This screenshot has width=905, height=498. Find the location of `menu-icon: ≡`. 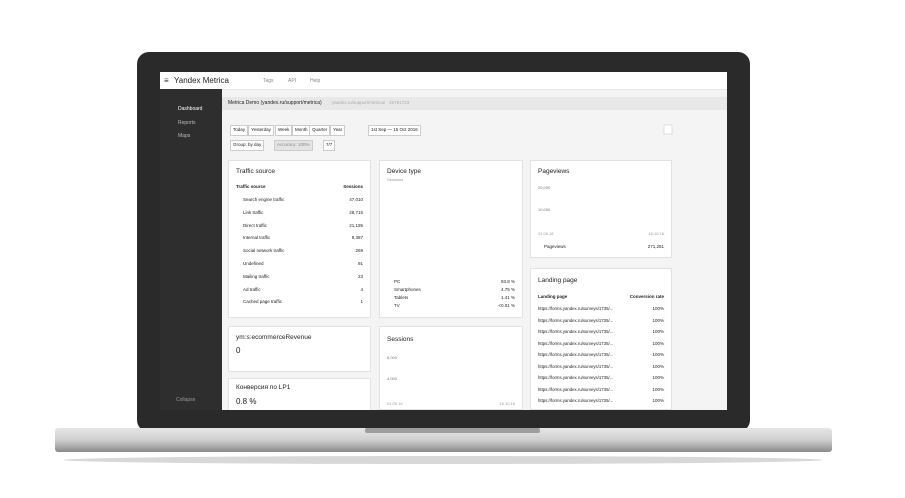

menu-icon: ≡ is located at coordinates (166, 80).